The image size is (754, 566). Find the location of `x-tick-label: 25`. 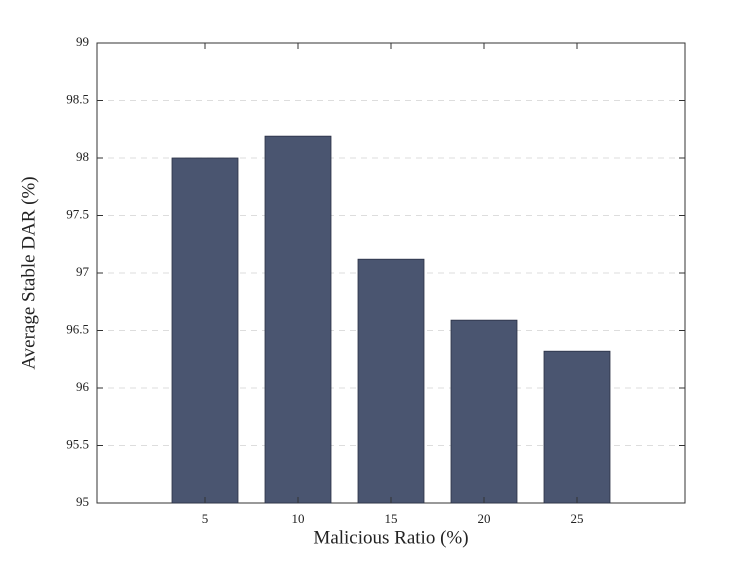

x-tick-label: 25 is located at coordinates (577, 518).